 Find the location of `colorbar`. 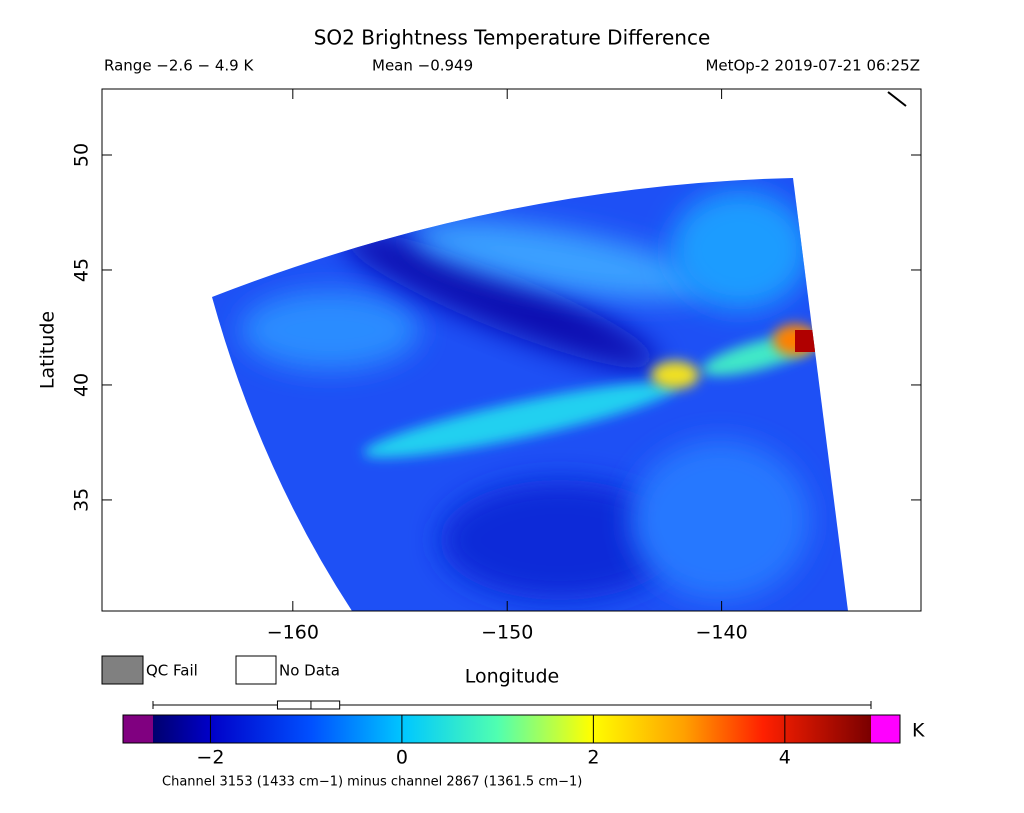

colorbar is located at coordinates (512, 729).